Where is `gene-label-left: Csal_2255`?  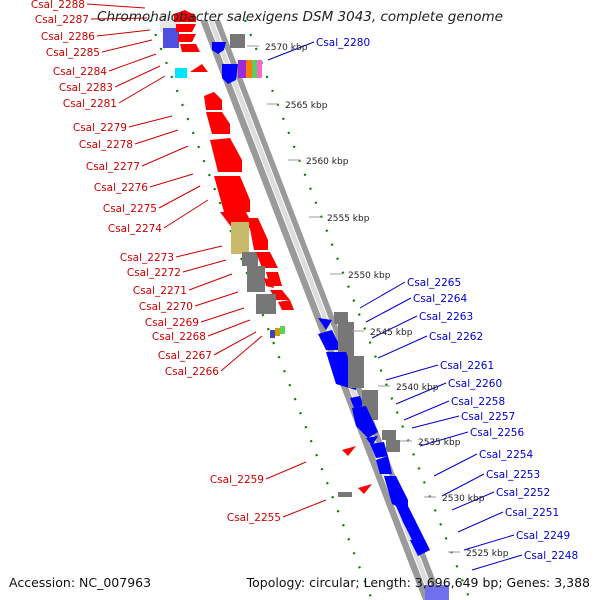
gene-label-left: Csal_2255 is located at coordinates (254, 518).